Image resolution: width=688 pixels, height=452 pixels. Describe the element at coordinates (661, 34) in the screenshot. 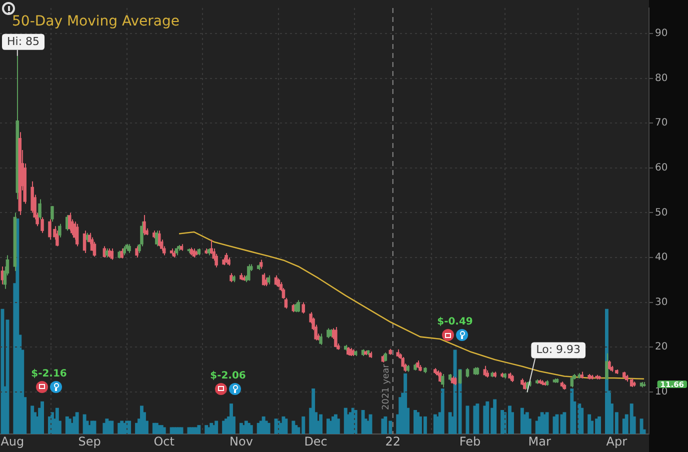

I see `y-tick-label: 90` at that location.